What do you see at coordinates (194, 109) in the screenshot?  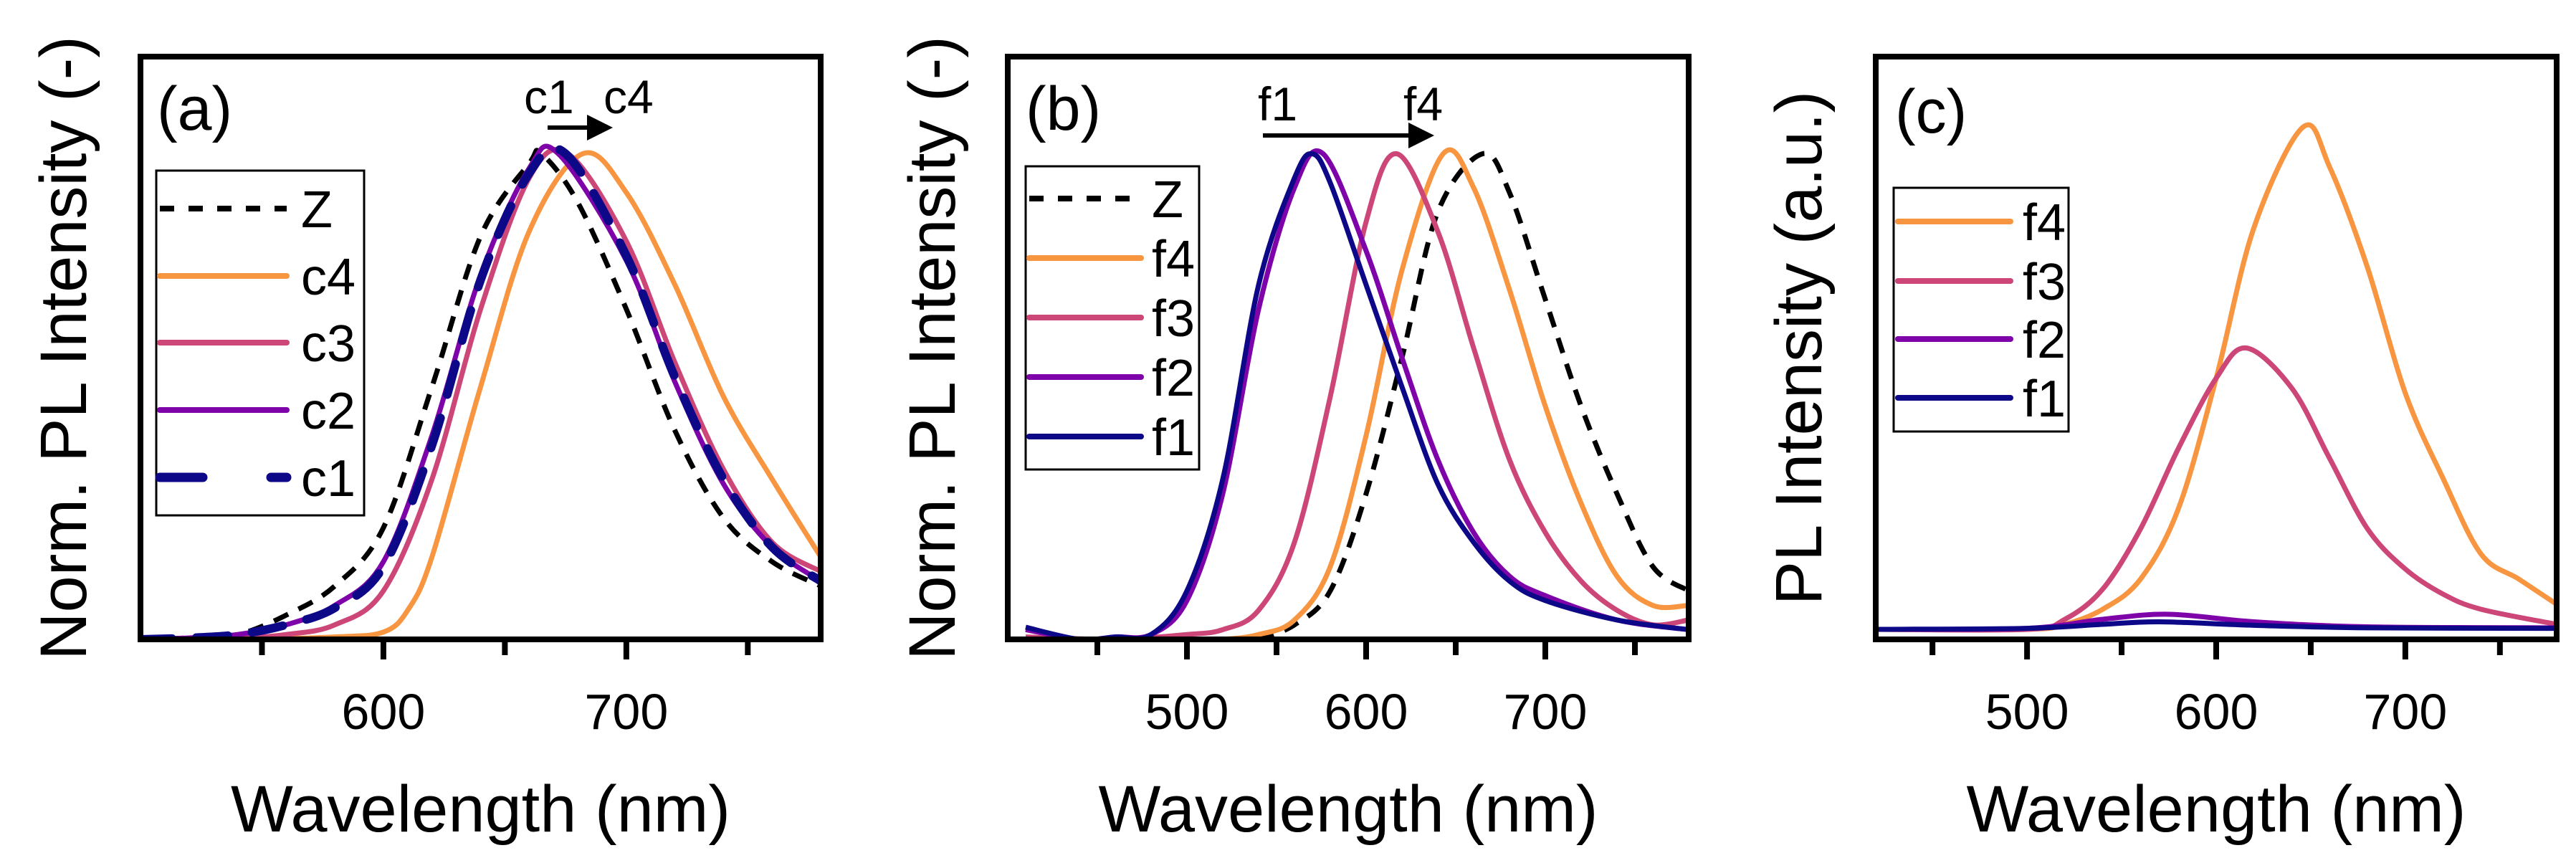 I see `panel-label: (a)` at bounding box center [194, 109].